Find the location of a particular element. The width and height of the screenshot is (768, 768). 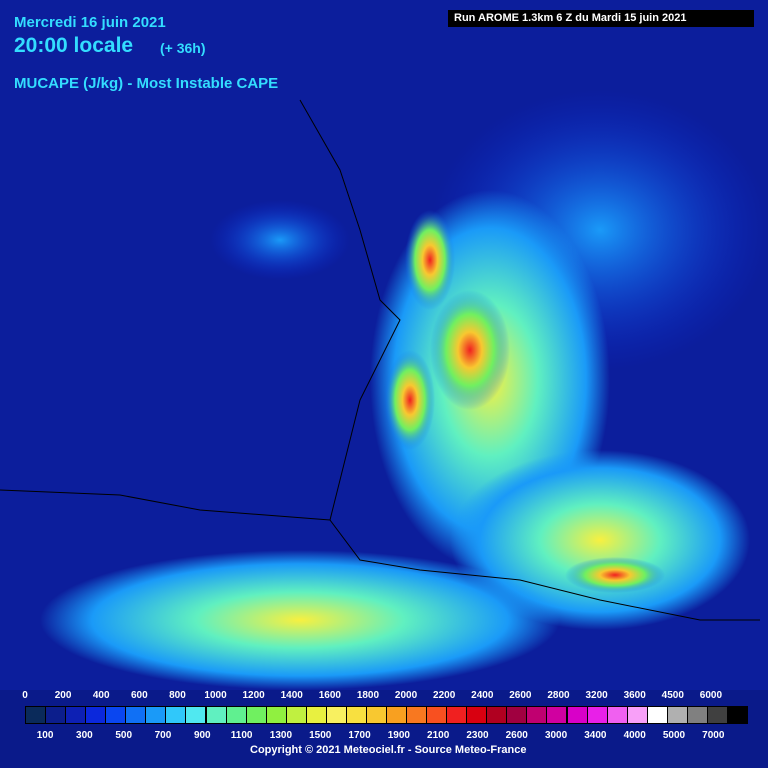

scale-label: 1800 is located at coordinates (368, 695).